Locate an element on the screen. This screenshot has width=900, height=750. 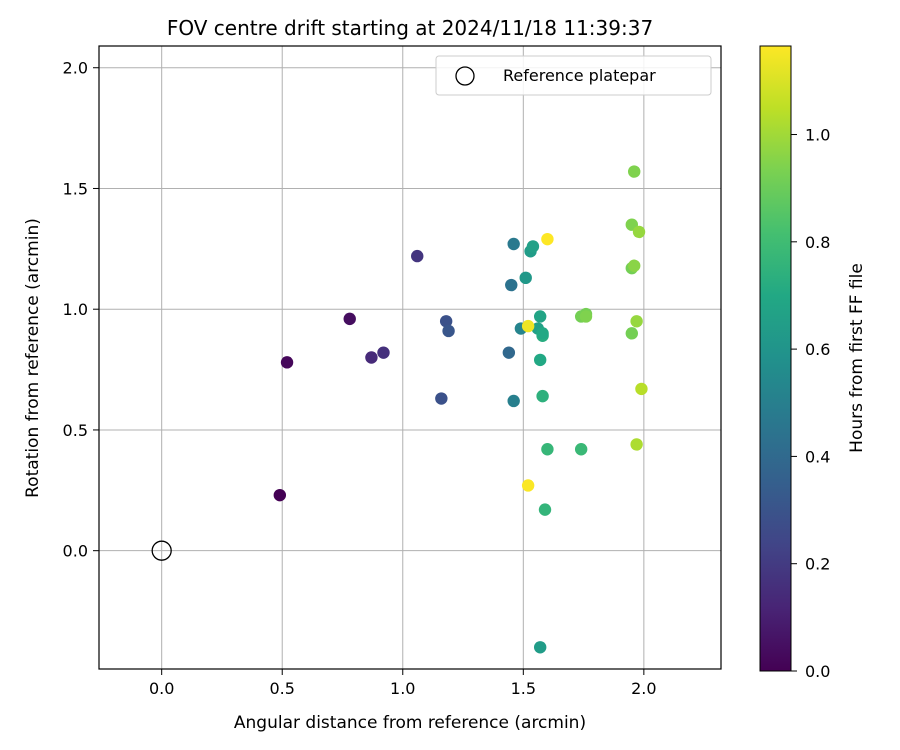
legend-reference-marker is located at coordinates (465, 76).